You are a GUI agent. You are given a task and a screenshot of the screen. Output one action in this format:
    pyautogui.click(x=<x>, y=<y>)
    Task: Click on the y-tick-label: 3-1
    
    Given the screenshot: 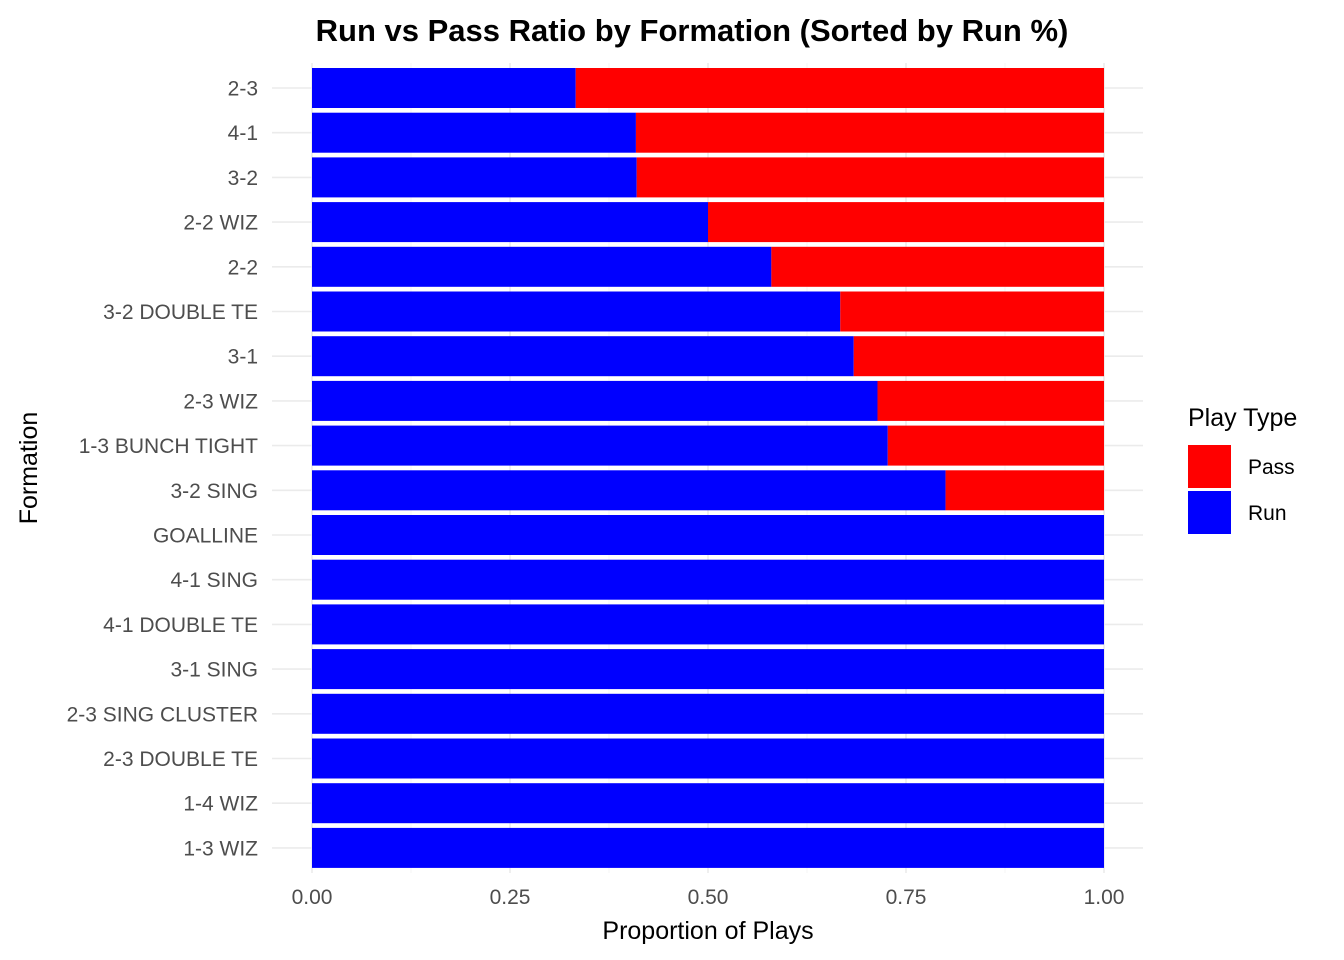 What is the action you would take?
    pyautogui.click(x=243, y=357)
    